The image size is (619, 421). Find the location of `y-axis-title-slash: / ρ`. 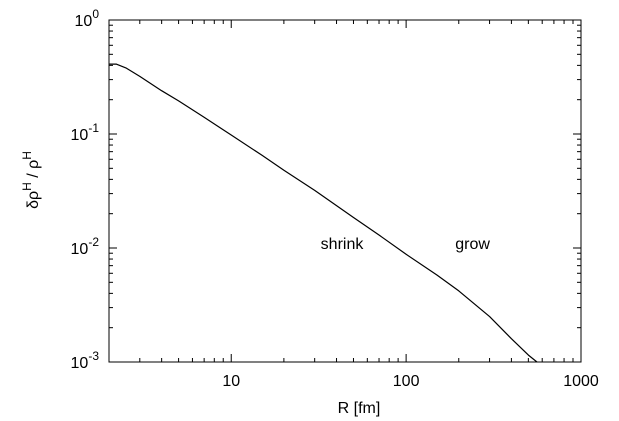

y-axis-title-slash: / ρ is located at coordinates (33, 171).